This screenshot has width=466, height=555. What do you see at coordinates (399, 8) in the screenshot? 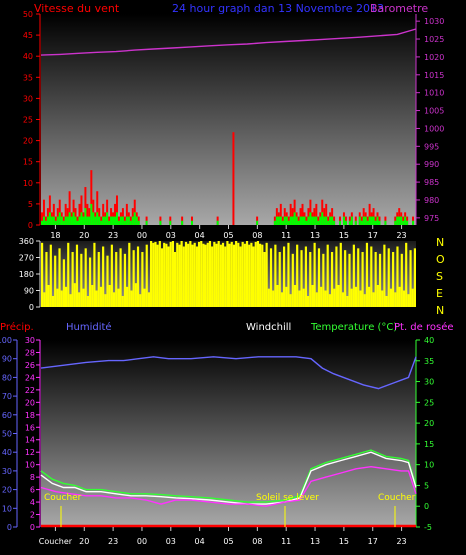
I see `barometer-label: Barometre` at bounding box center [399, 8].